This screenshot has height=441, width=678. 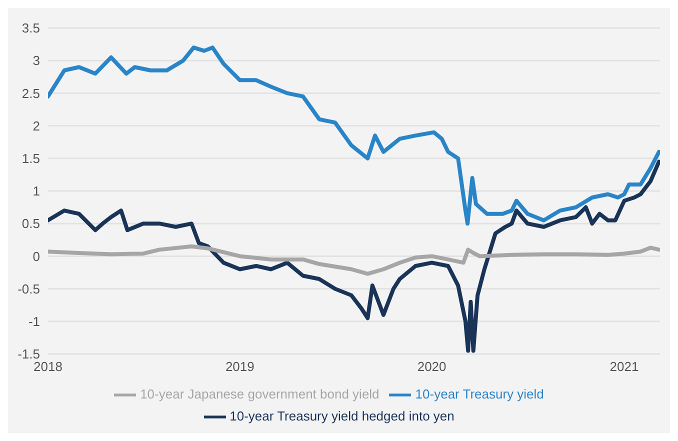 I want to click on y-tick-label: 1.5, so click(x=31, y=158).